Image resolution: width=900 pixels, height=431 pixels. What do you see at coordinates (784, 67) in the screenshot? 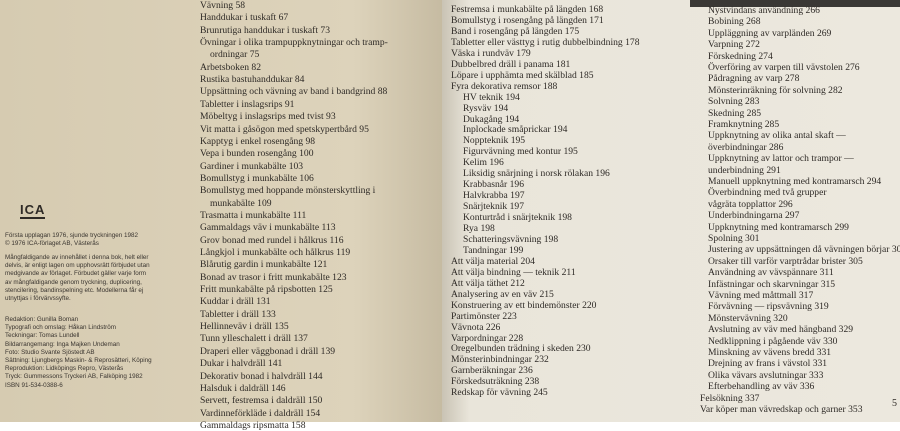
I see `toc-entry: Överföring av varpen till vävstolen 276` at bounding box center [784, 67].